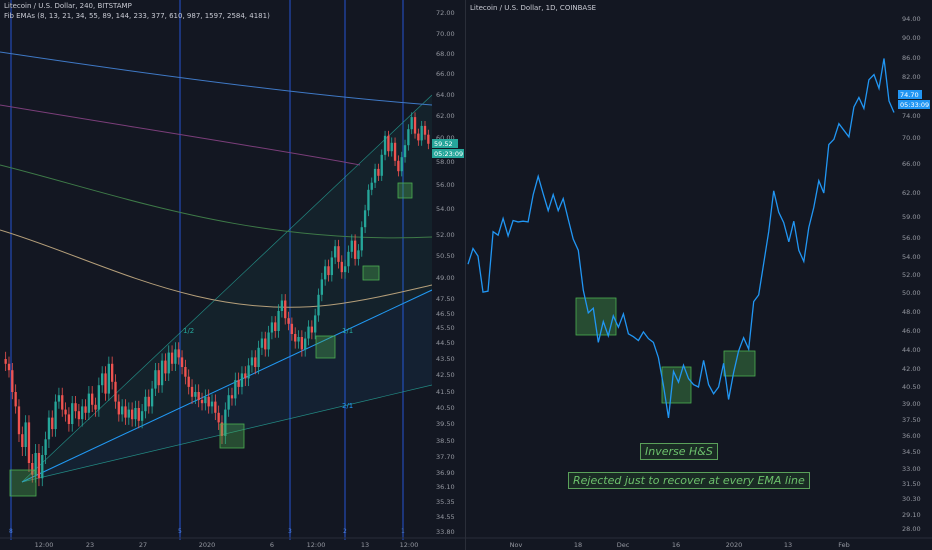 This screenshot has height=550, width=932. What do you see at coordinates (911, 529) in the screenshot?
I see `y-tick-label: 28.00` at bounding box center [911, 529].